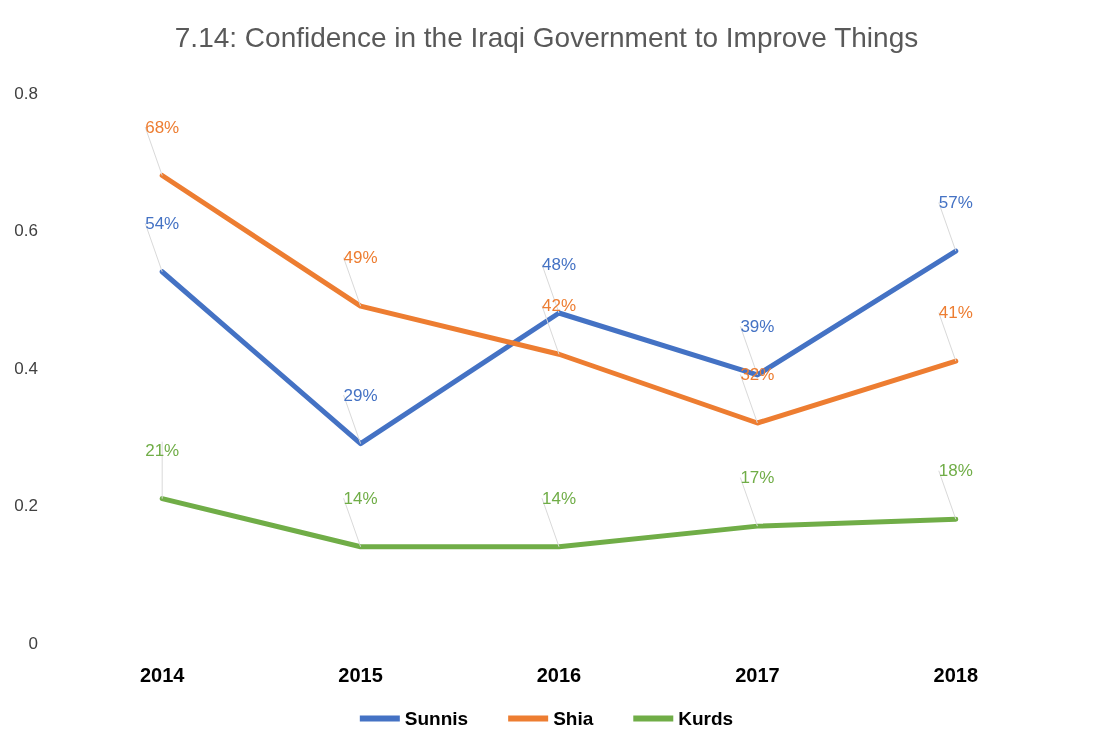 Image resolution: width=1093 pixels, height=746 pixels. Describe the element at coordinates (162, 450) in the screenshot. I see `data-label: 21%` at that location.